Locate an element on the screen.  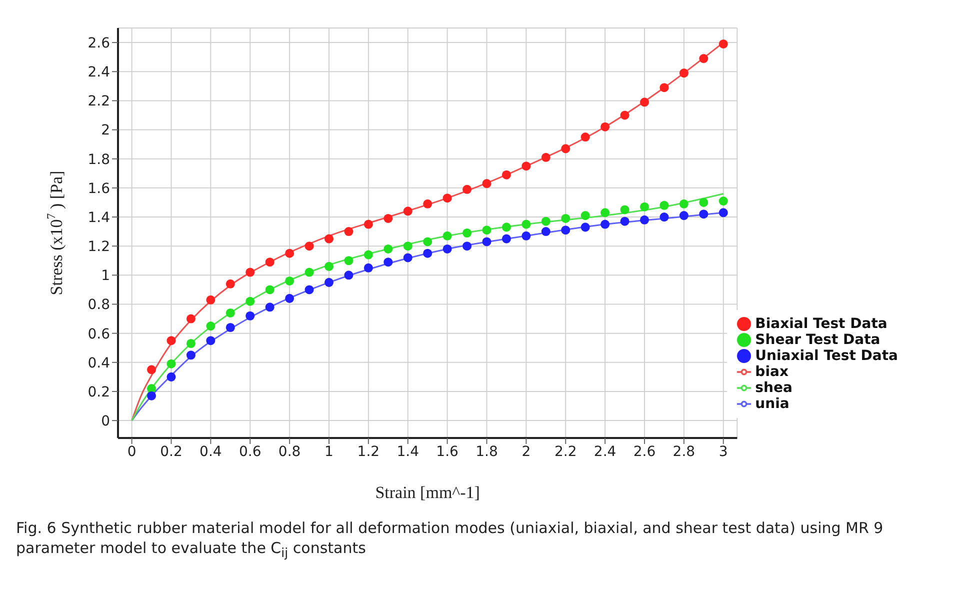
x-tick-label: 2.2 is located at coordinates (565, 452).